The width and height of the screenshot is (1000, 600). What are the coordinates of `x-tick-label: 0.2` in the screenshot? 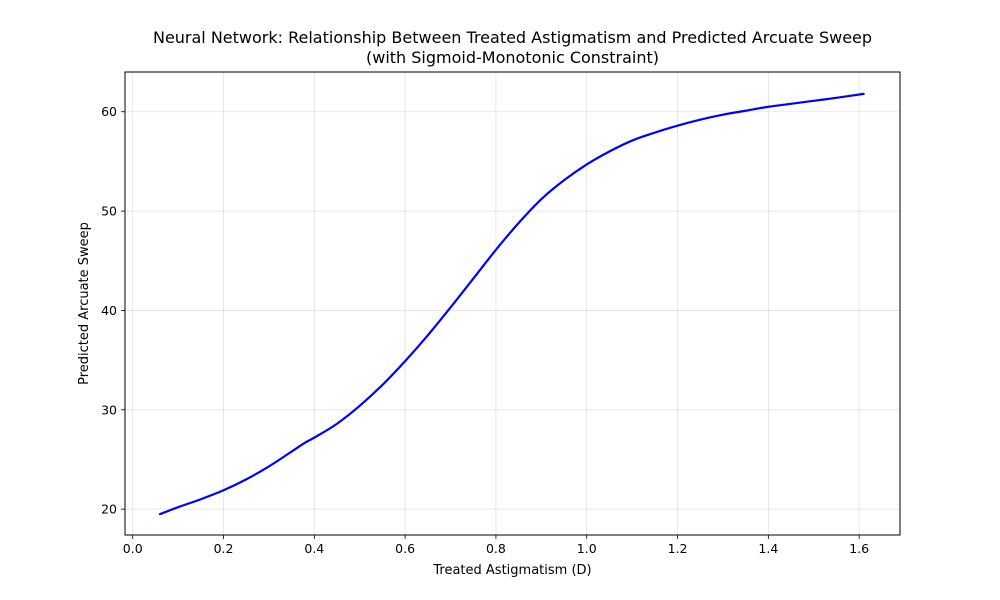 It's located at (224, 548).